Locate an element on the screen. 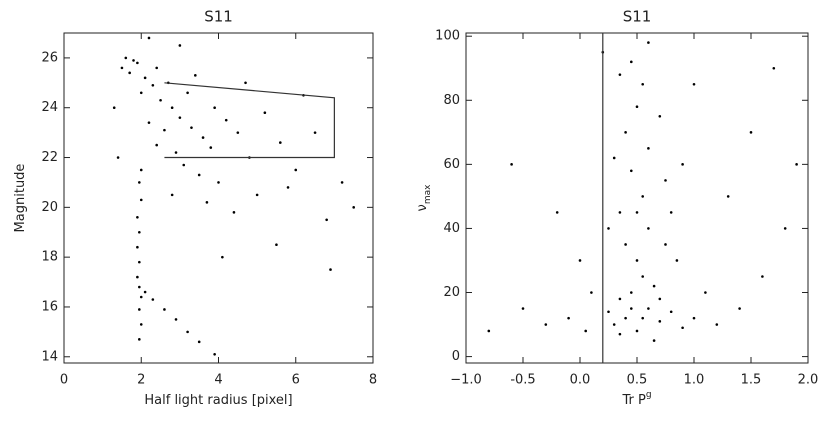  x-tick-label: 8 is located at coordinates (373, 380).